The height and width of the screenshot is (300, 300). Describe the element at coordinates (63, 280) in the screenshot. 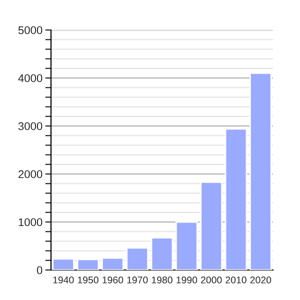

I see `x-tick-label: 1940` at that location.